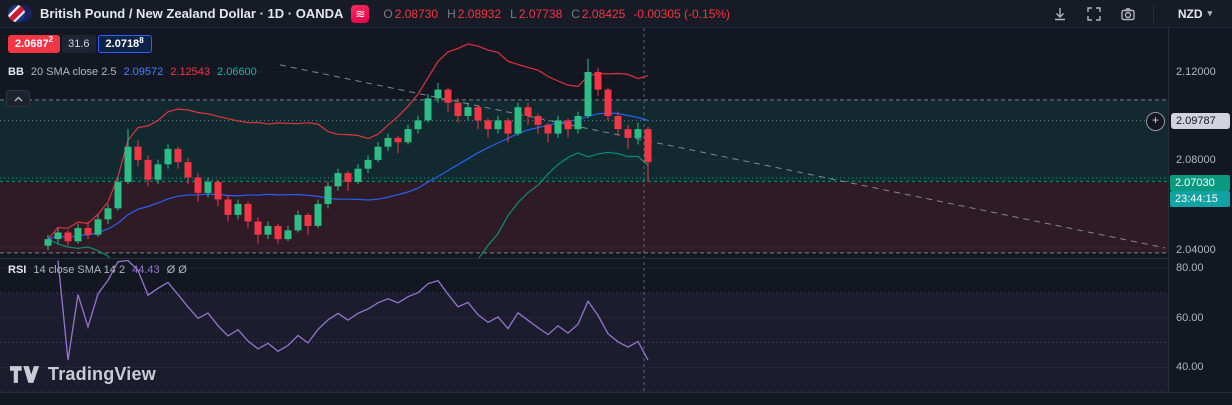 This screenshot has width=1232, height=405. What do you see at coordinates (34, 44) in the screenshot?
I see `sell-price-button: 2.06872` at bounding box center [34, 44].